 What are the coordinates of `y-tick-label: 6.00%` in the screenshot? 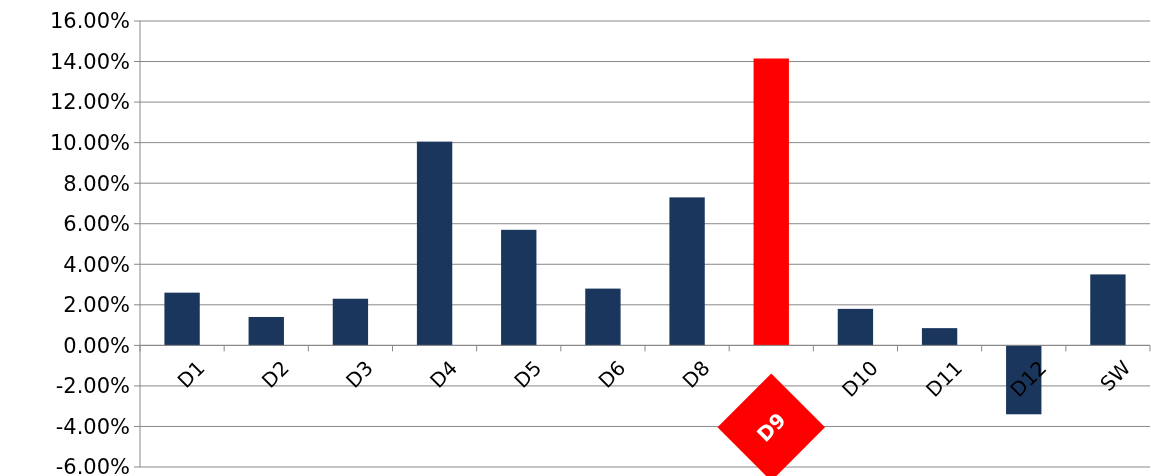 It's located at (96, 224).